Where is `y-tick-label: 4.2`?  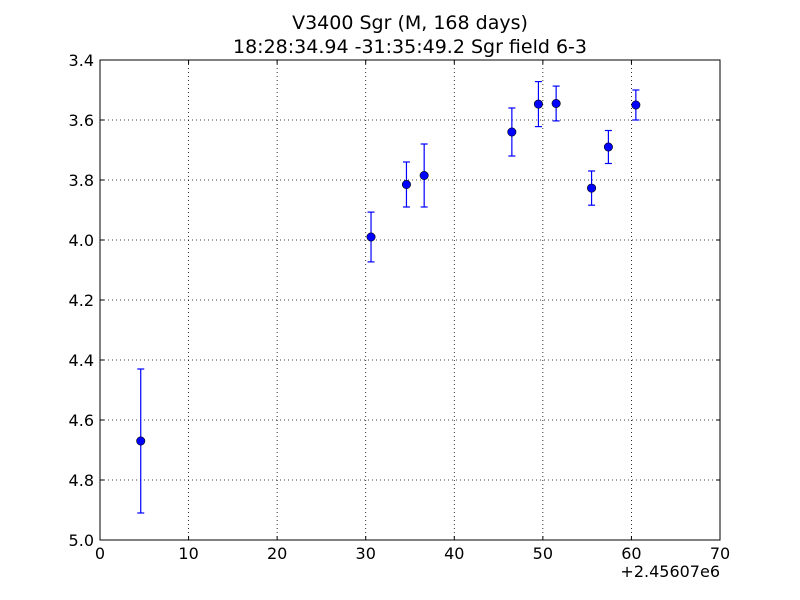
y-tick-label: 4.2 is located at coordinates (81, 300).